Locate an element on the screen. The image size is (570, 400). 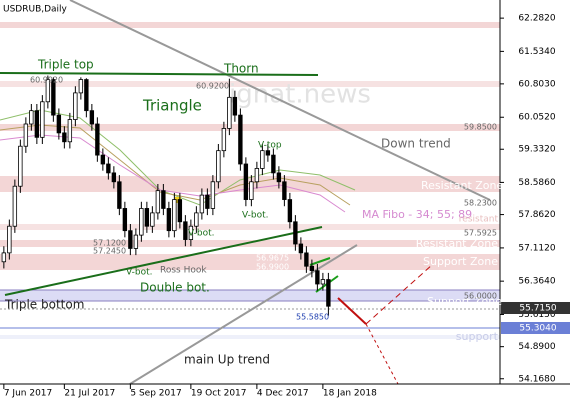
annotation: Triple top is located at coordinates (65, 65).